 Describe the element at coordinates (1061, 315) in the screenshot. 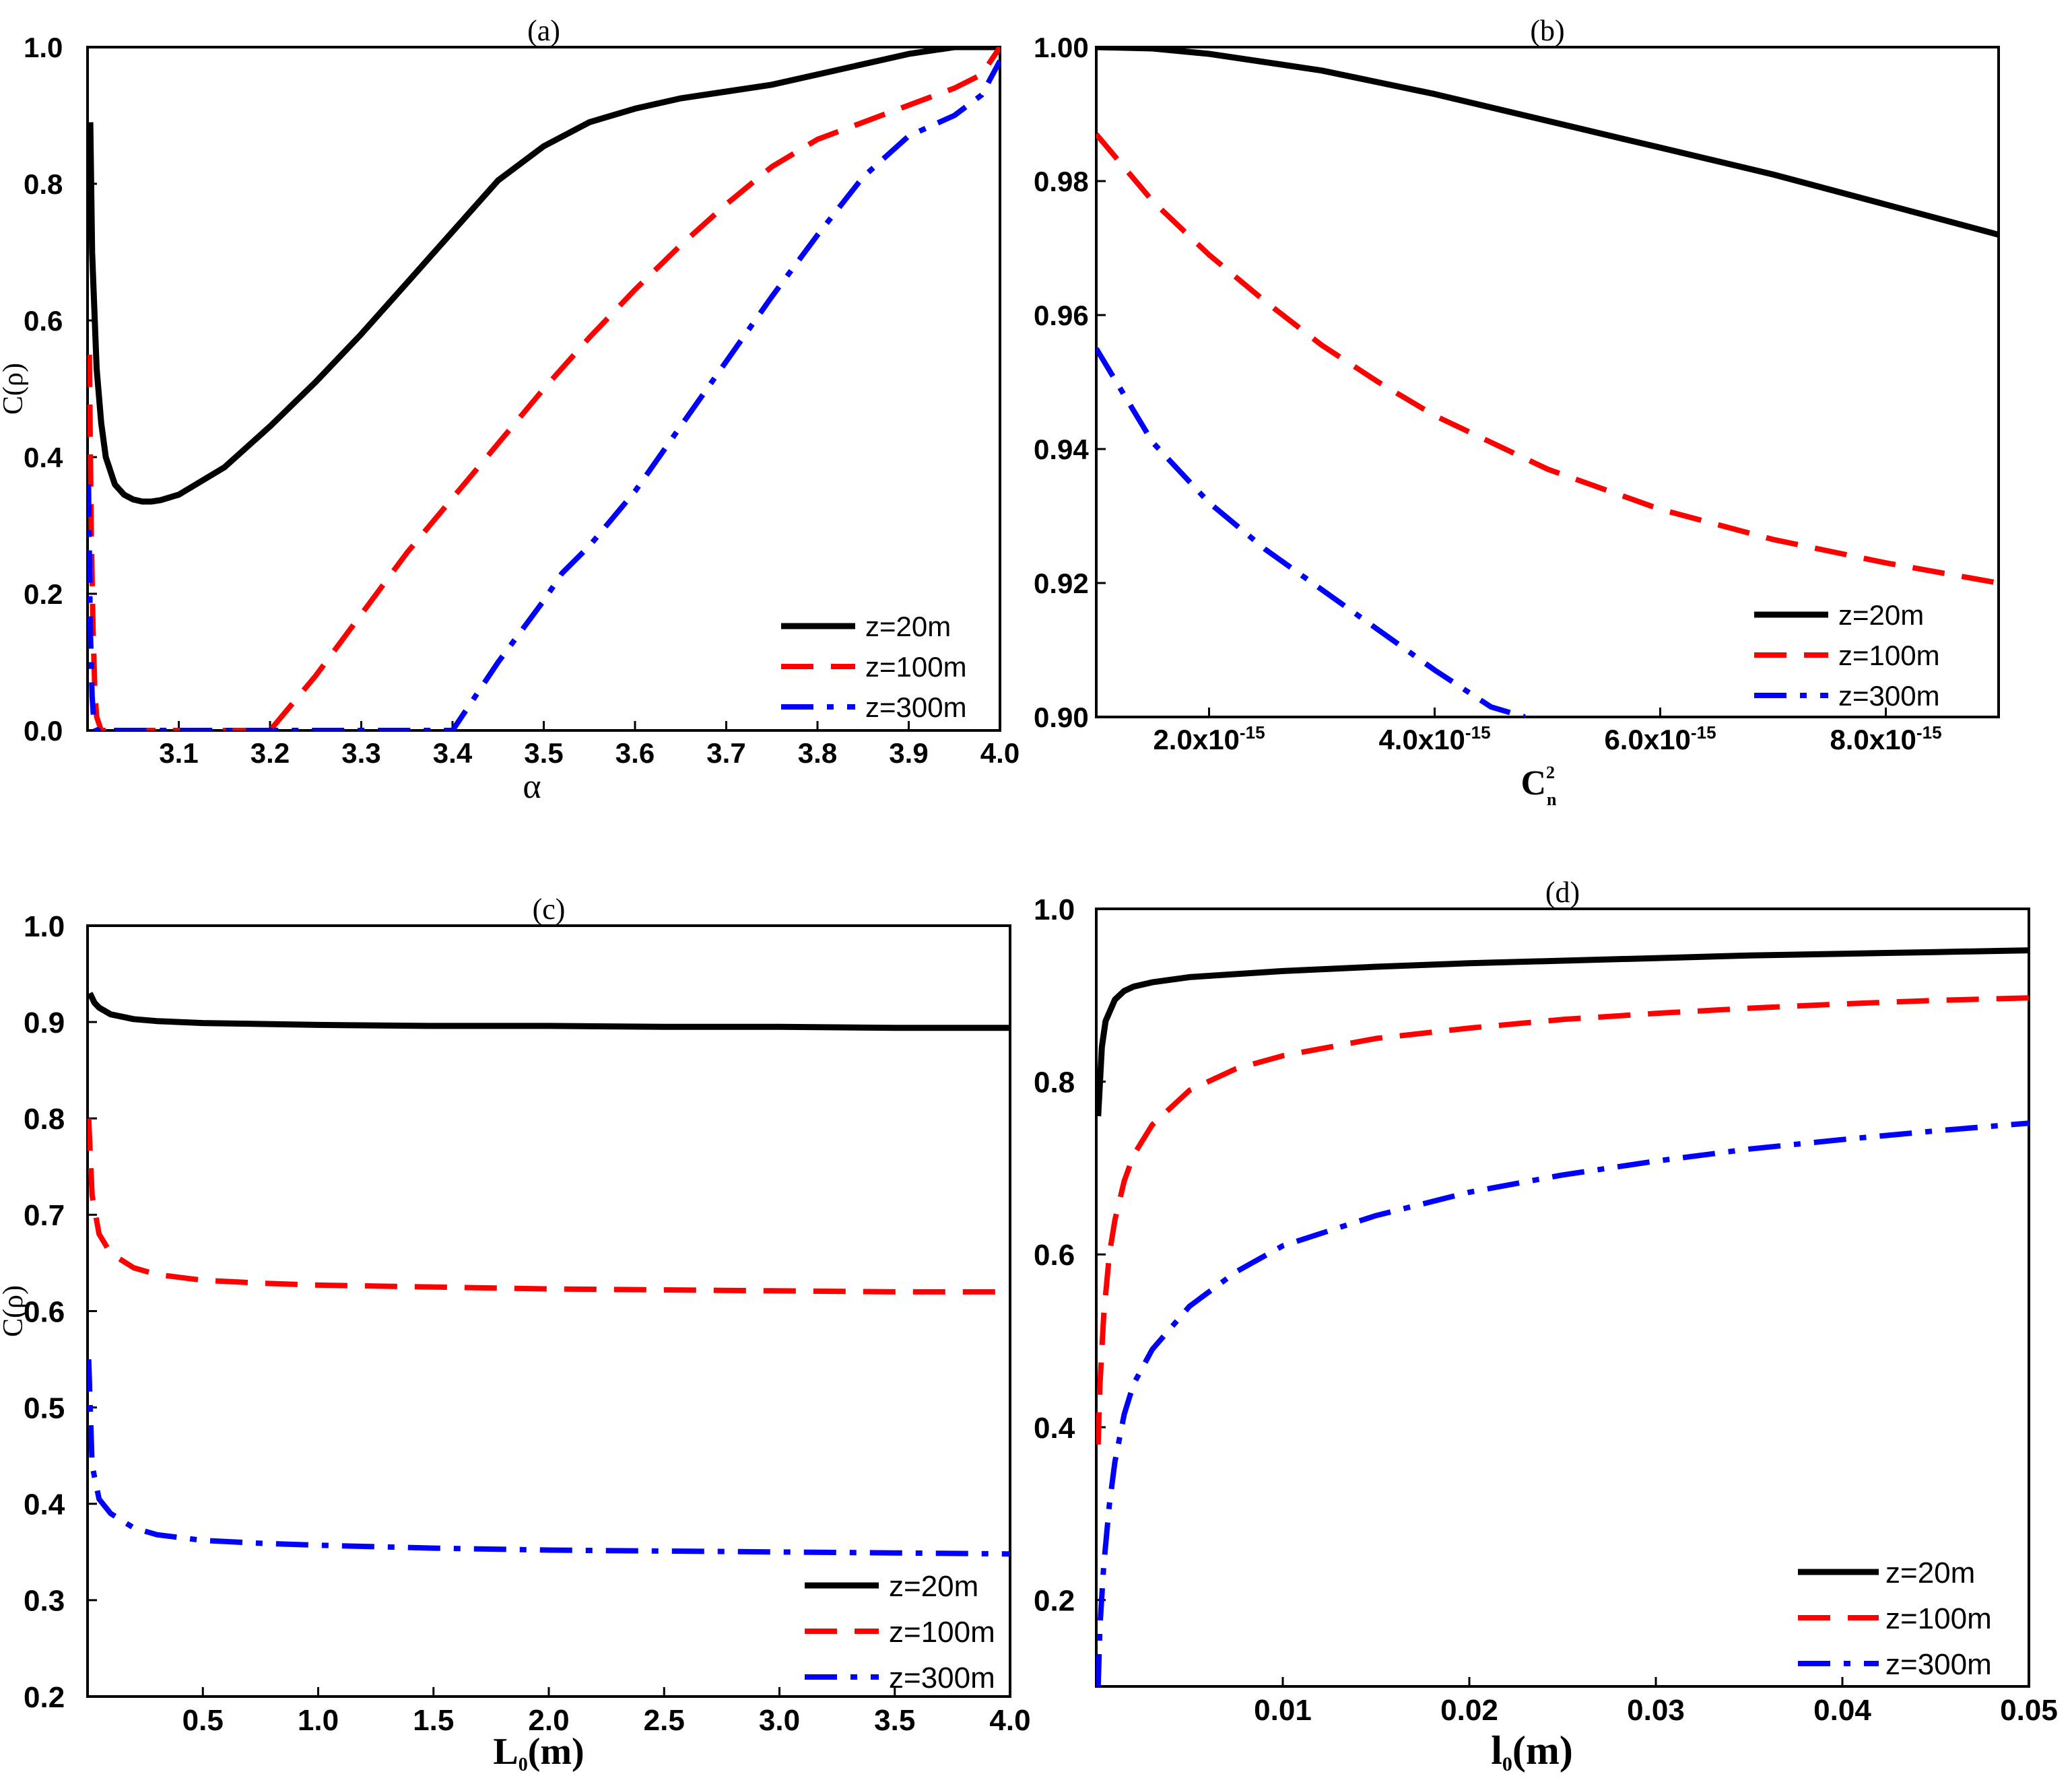

I see `y-tick-label: 0.96` at that location.